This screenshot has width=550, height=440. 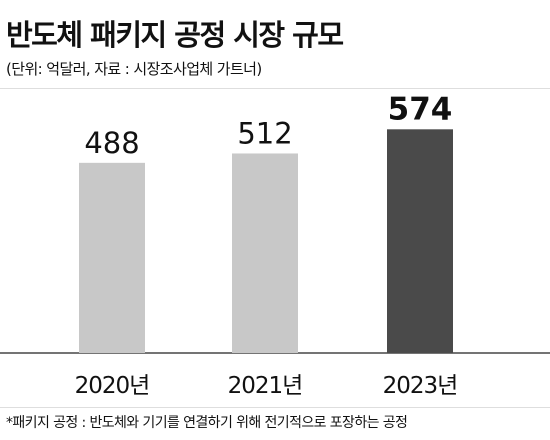 I want to click on x-tick-label-0: 2020년, so click(x=112, y=386).